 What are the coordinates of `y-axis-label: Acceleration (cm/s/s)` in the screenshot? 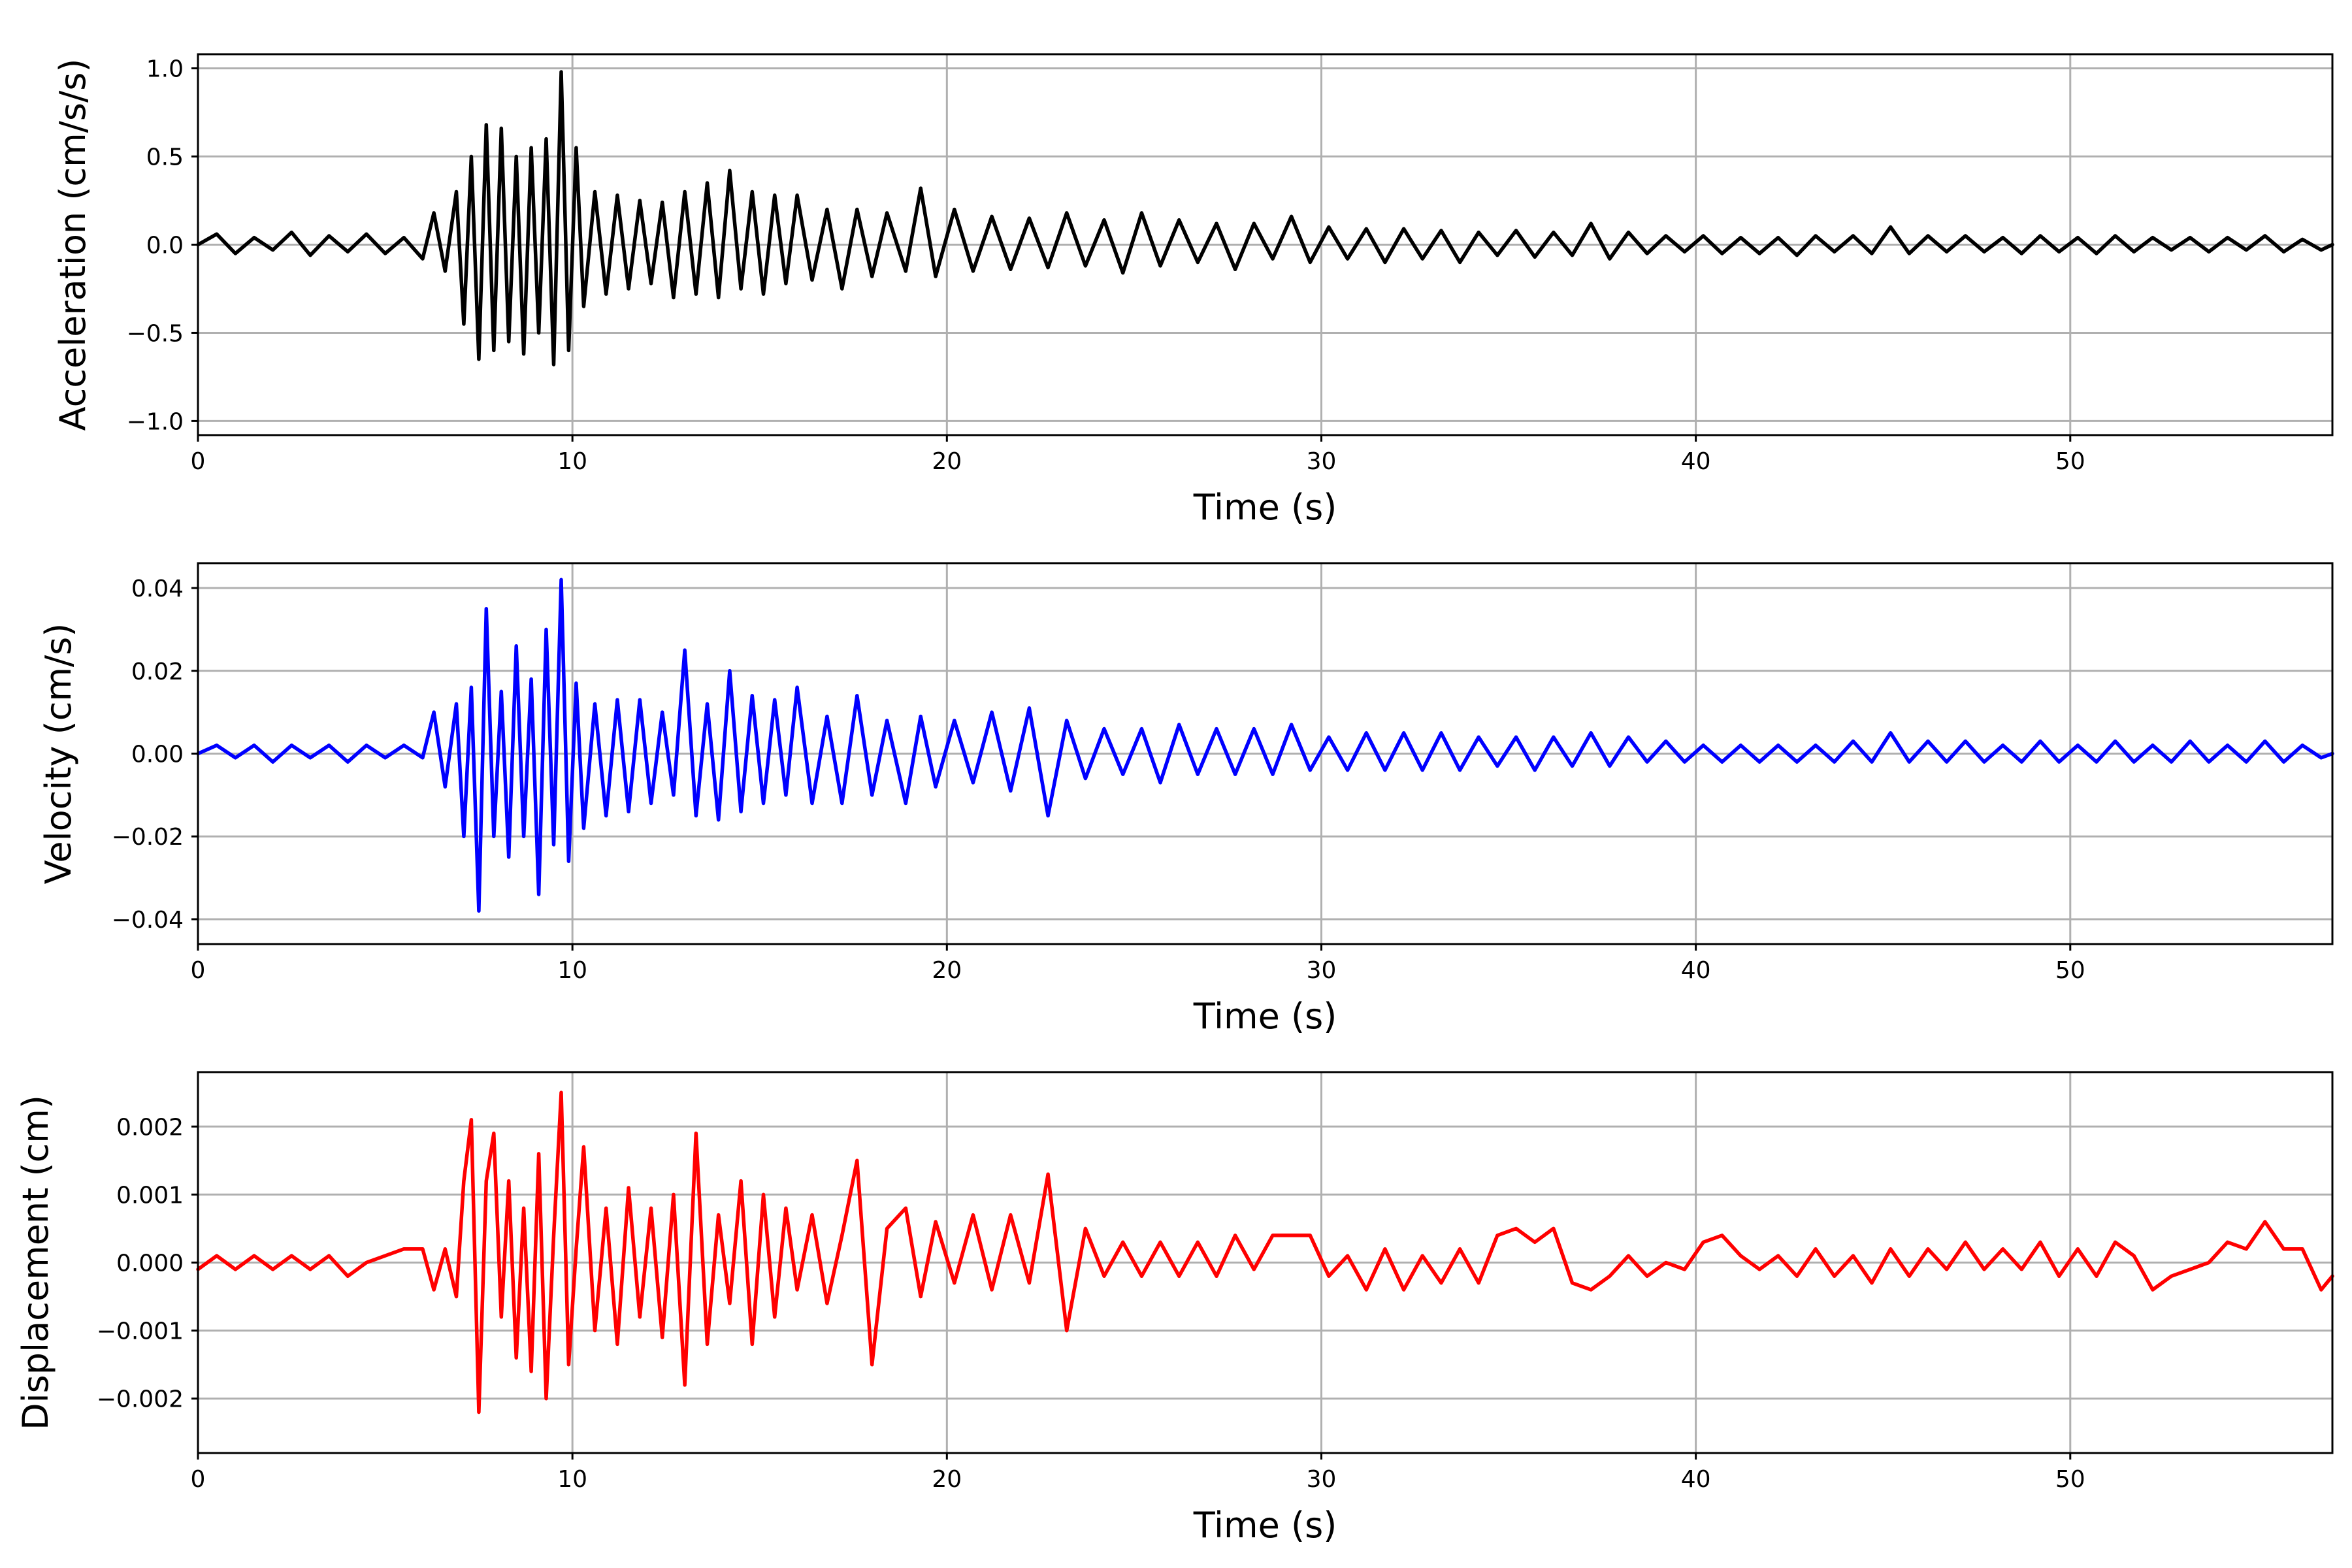 It's located at (72, 245).